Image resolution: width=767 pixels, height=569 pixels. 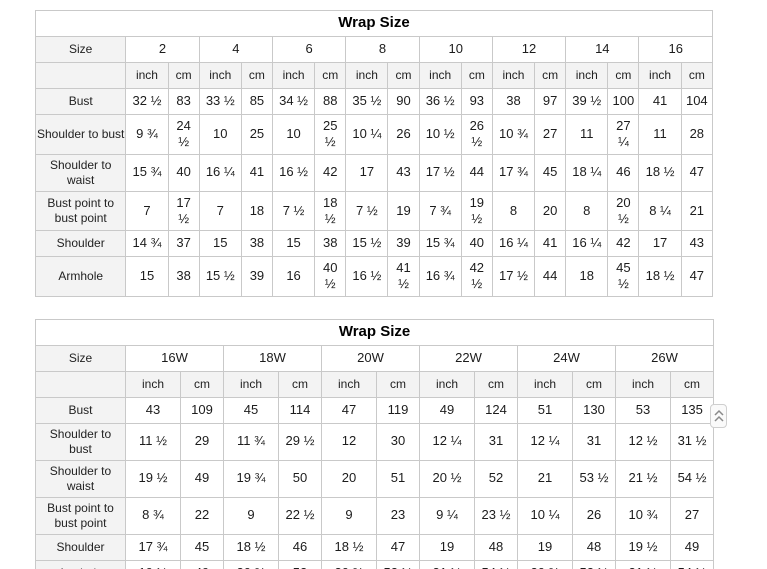 What do you see at coordinates (440, 276) in the screenshot?
I see `measurement-cell: 16 ¾` at bounding box center [440, 276].